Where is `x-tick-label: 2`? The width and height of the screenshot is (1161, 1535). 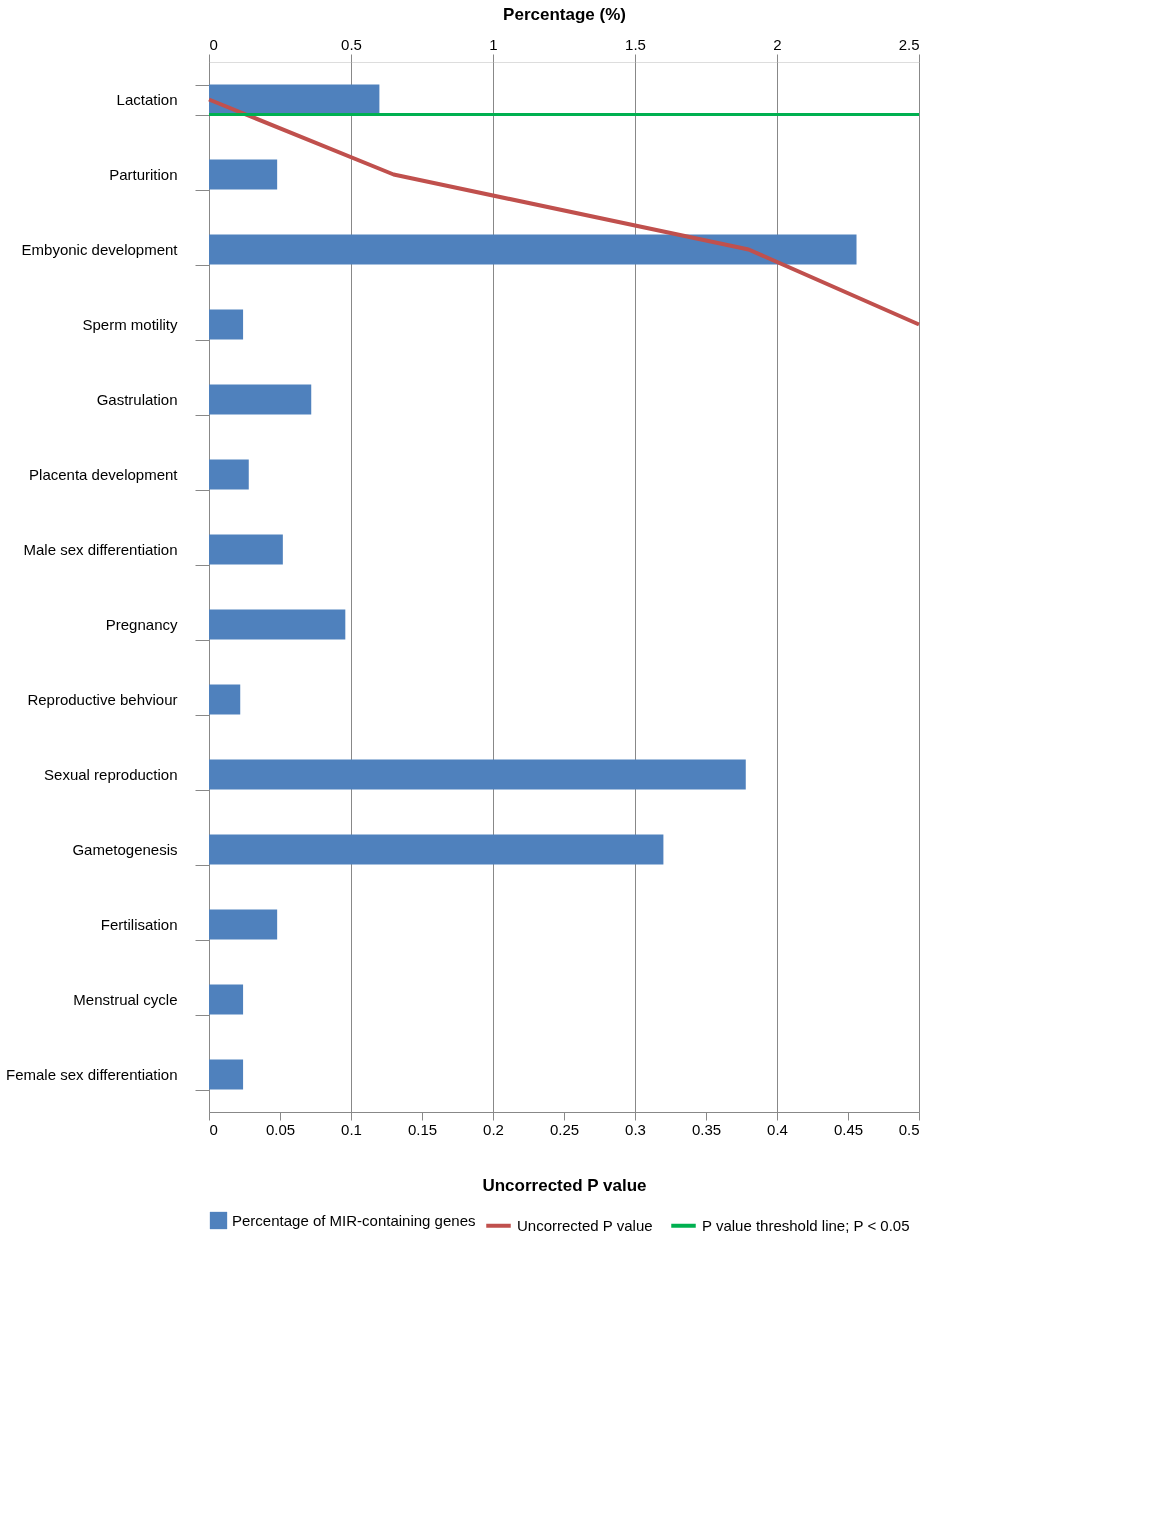
x-tick-label: 2 is located at coordinates (777, 44).